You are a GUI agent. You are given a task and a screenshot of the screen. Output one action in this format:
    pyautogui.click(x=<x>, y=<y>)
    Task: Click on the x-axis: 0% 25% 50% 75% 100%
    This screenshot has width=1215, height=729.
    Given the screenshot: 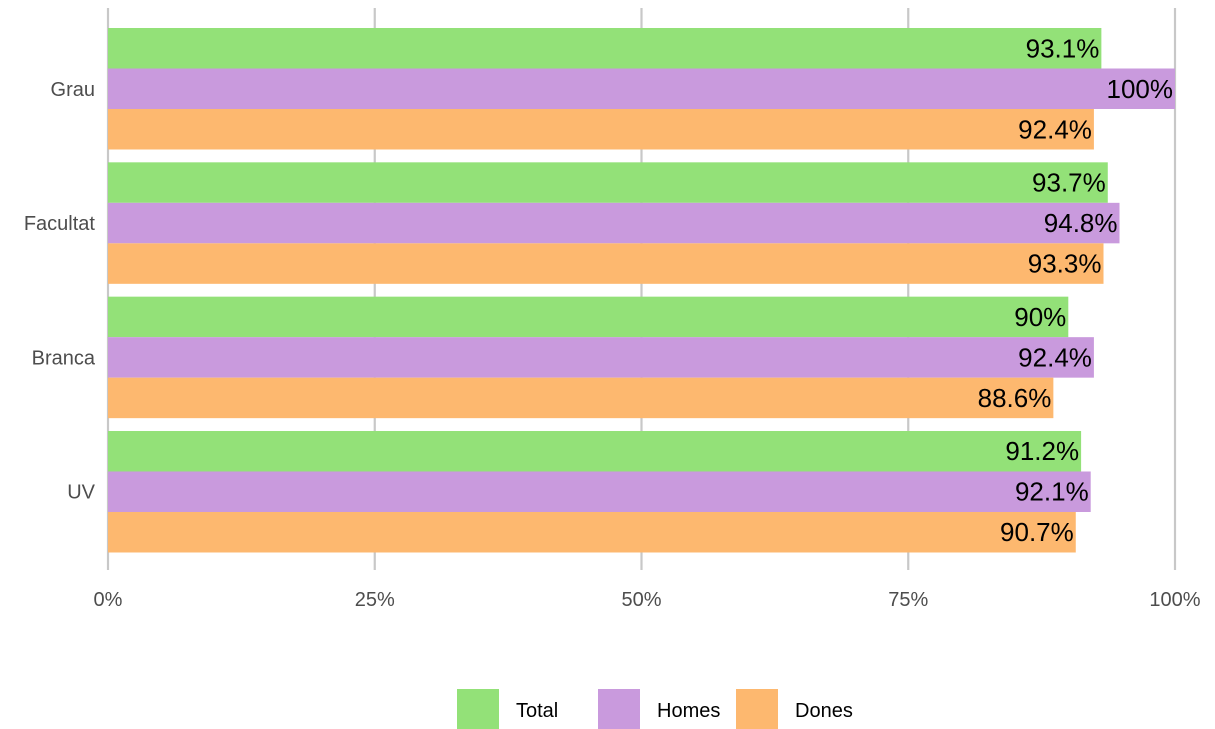 What is the action you would take?
    pyautogui.click(x=647, y=600)
    